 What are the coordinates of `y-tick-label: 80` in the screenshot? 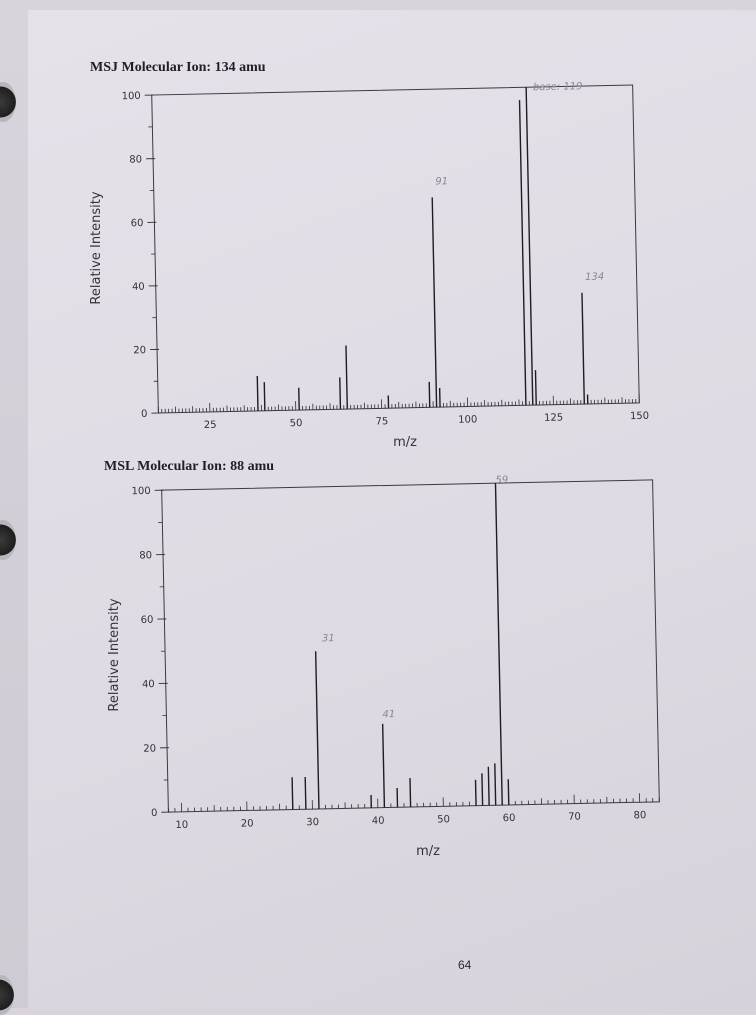 It's located at (145, 555).